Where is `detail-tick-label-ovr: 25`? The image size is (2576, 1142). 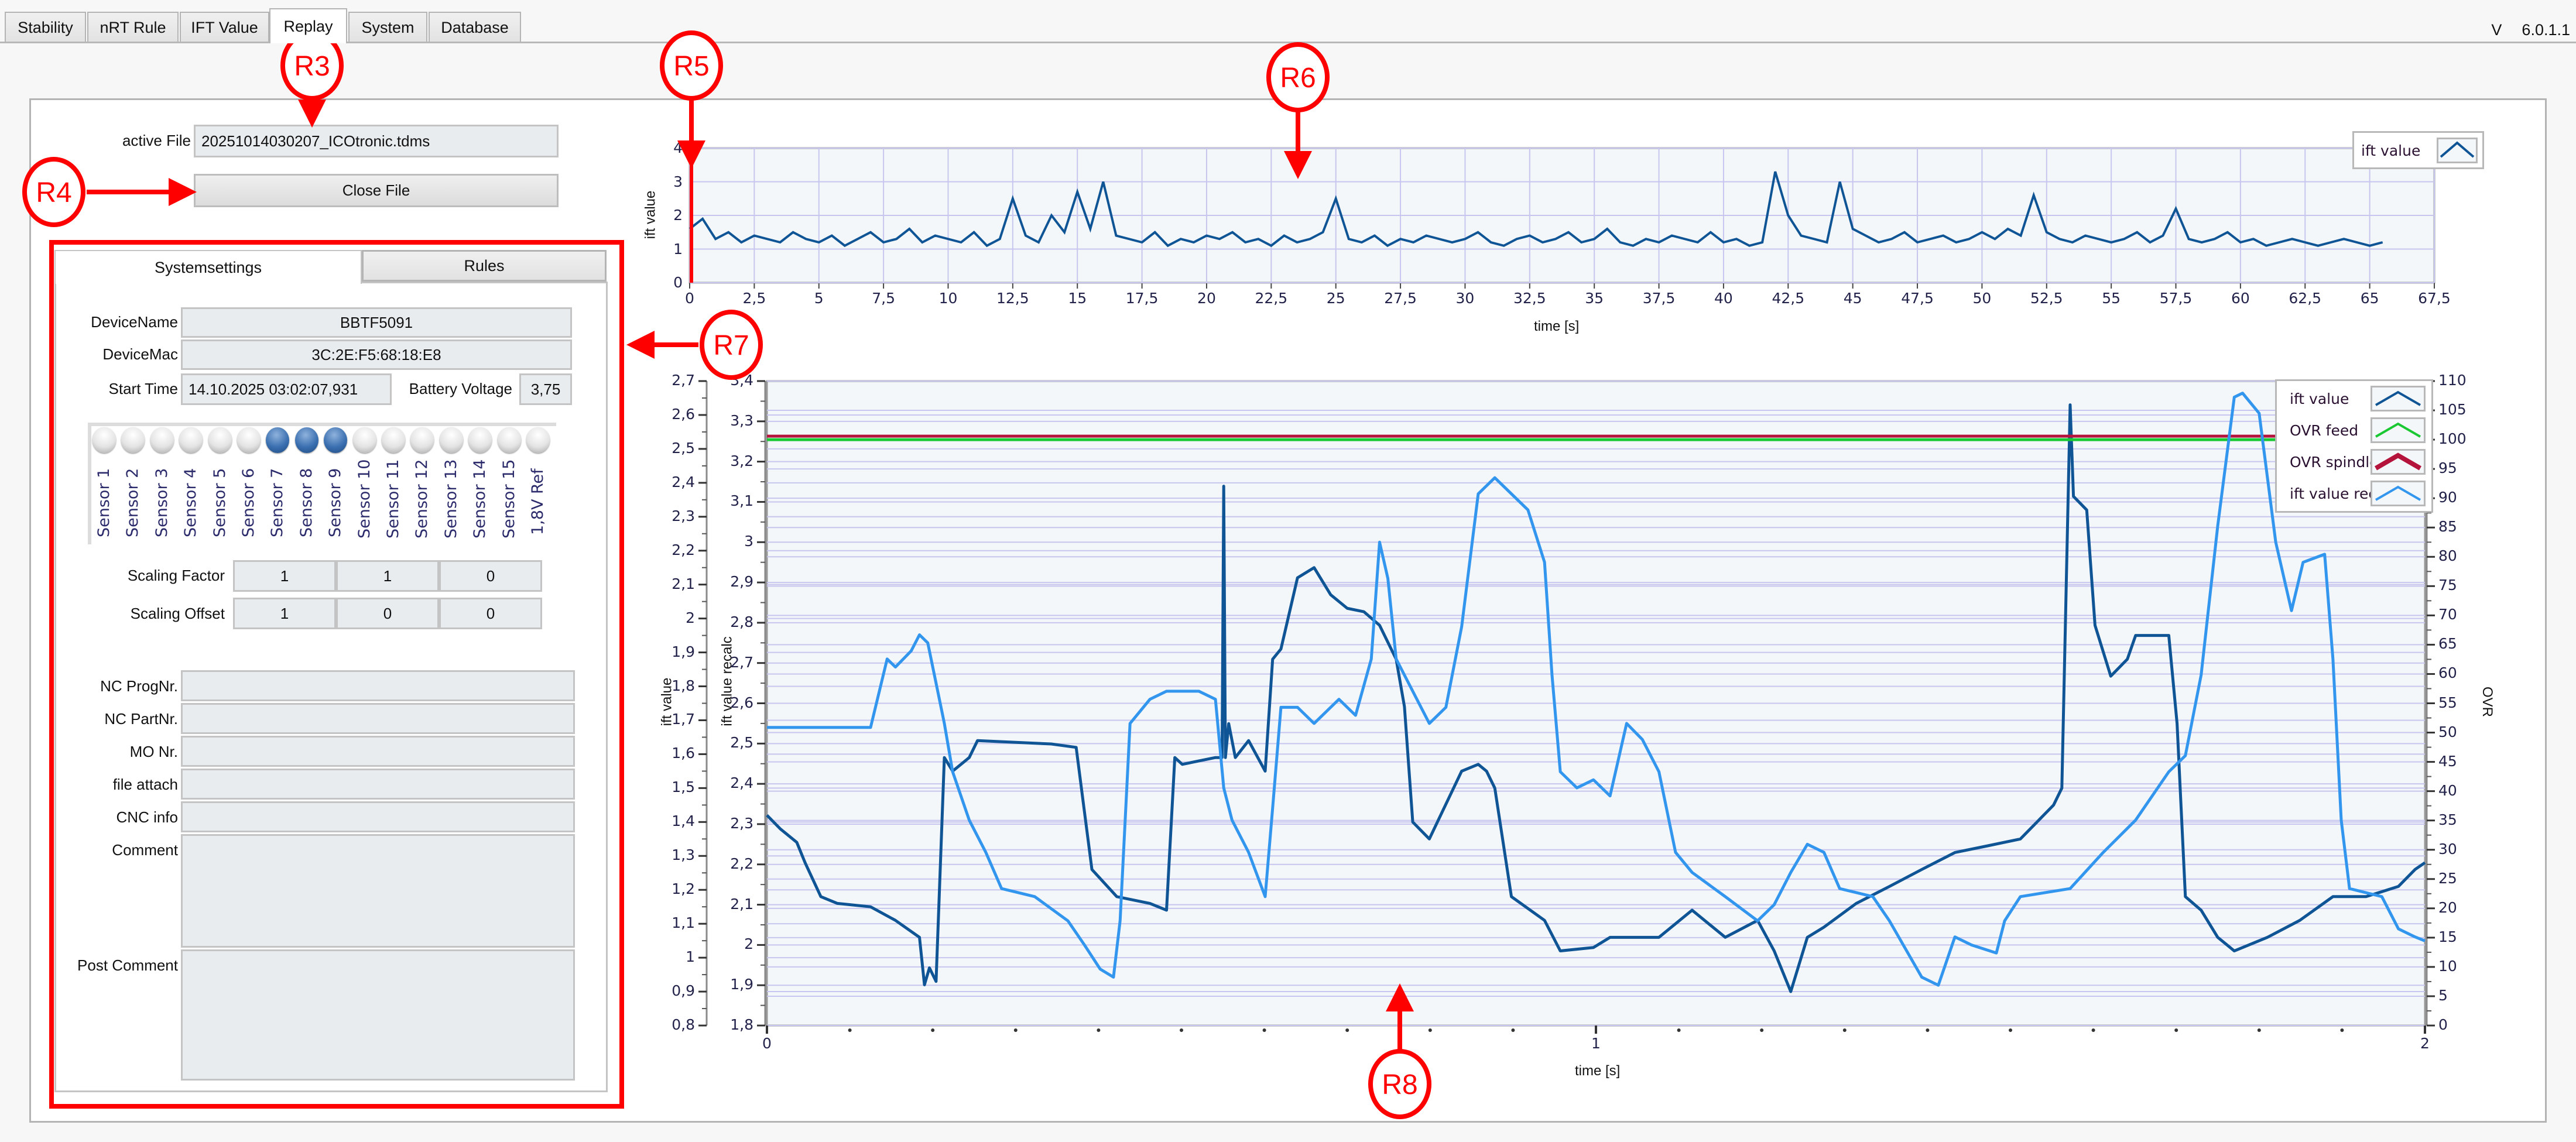
detail-tick-label-ovr: 25 is located at coordinates (2447, 878).